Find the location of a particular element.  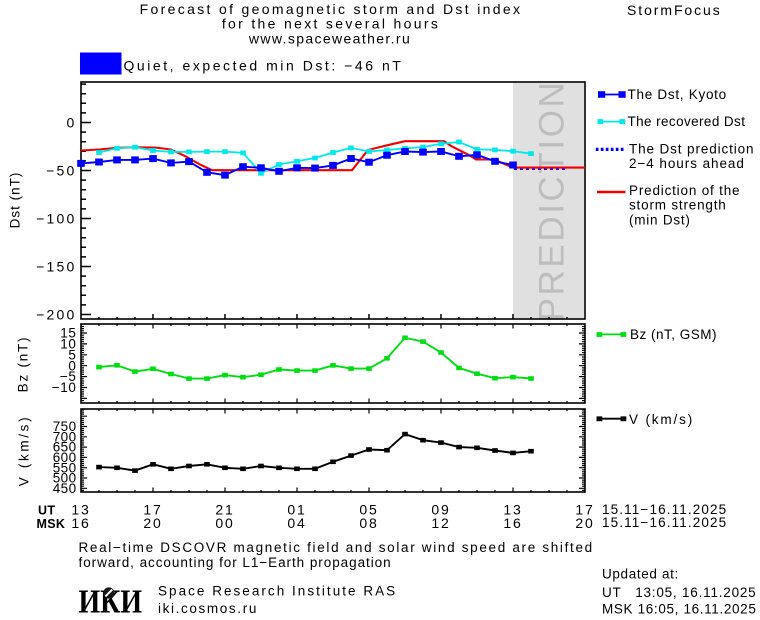

svg-text: 15 is located at coordinates (68, 333).